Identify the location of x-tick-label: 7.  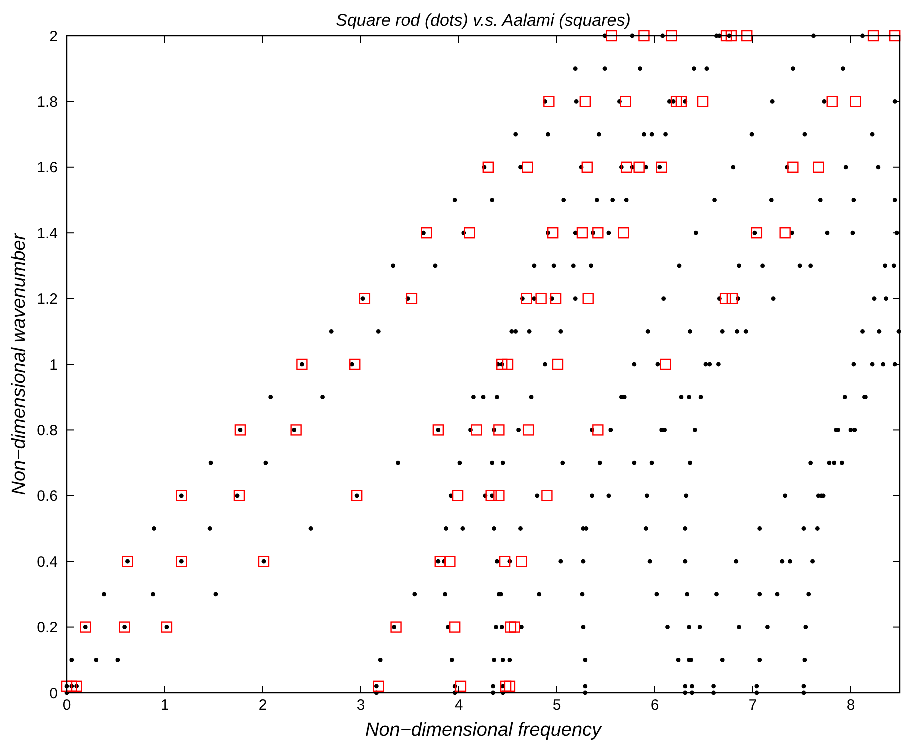
(753, 705).